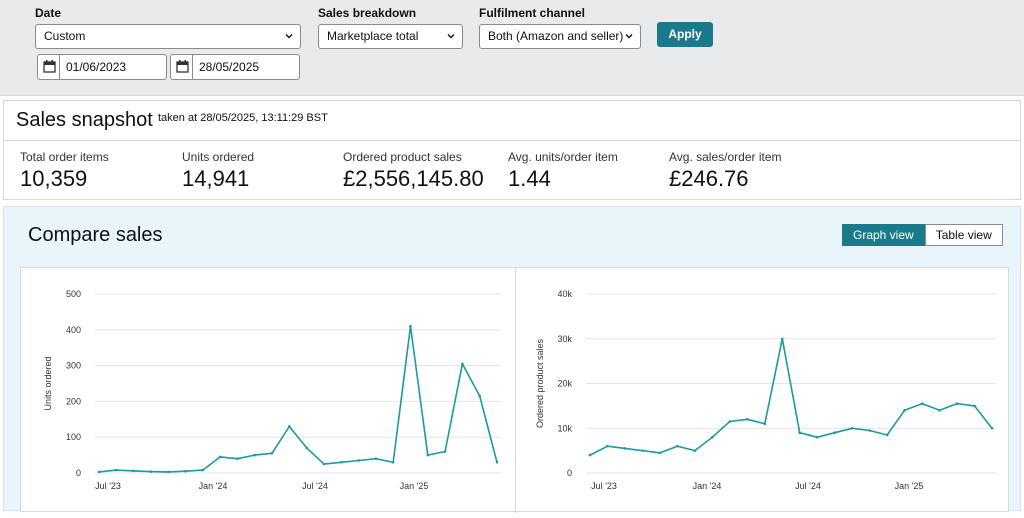 Image resolution: width=1024 pixels, height=518 pixels. Describe the element at coordinates (685, 34) in the screenshot. I see `apply-button: Apply` at that location.